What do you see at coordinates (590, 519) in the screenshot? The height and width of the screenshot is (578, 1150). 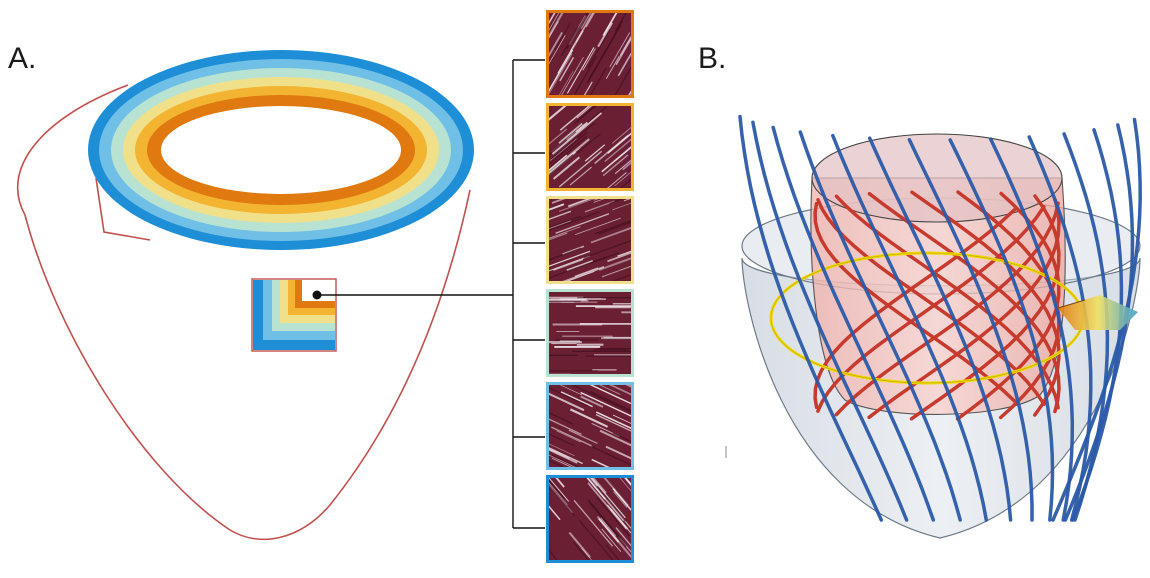 I see `histology-tile-epicardium` at bounding box center [590, 519].